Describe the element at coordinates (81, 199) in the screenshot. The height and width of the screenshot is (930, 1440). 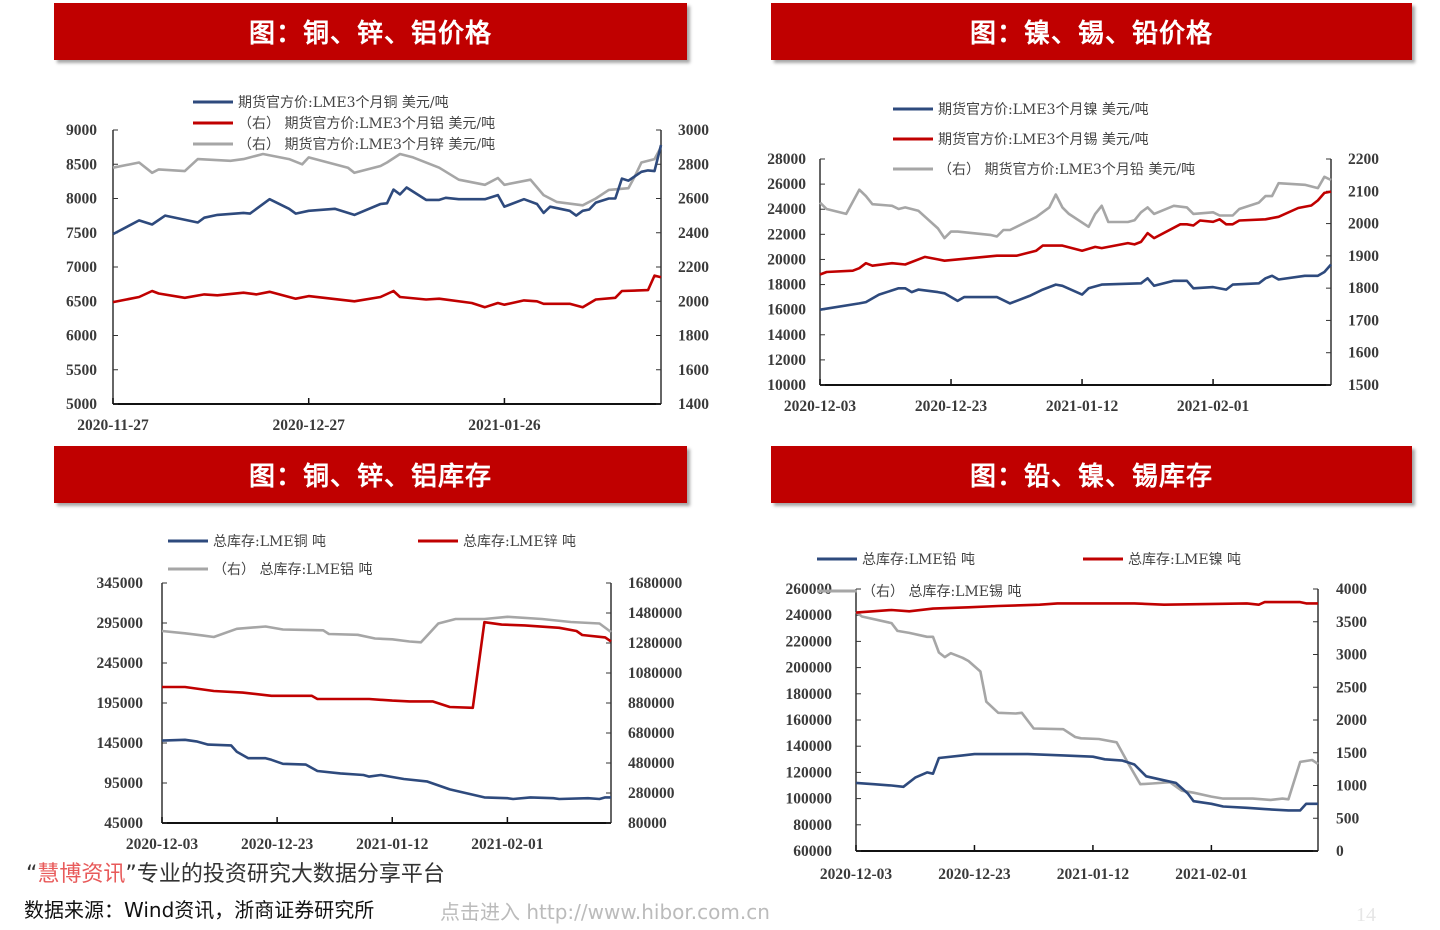
I see `y-tick-label-left: 8000` at that location.